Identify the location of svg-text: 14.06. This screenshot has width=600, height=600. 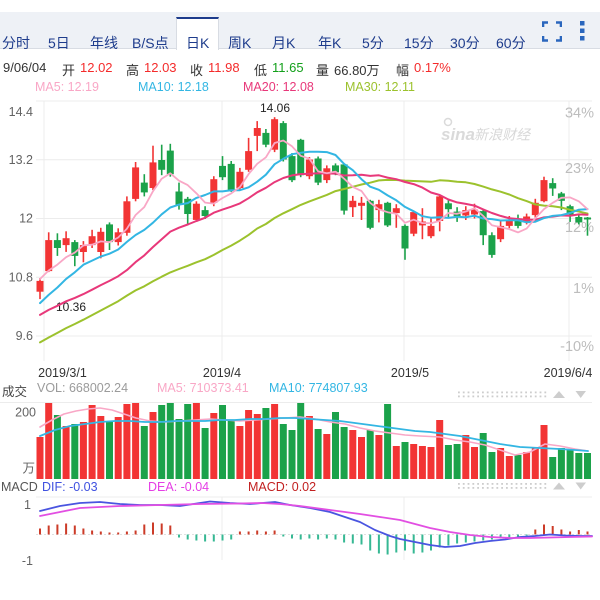
(275, 108).